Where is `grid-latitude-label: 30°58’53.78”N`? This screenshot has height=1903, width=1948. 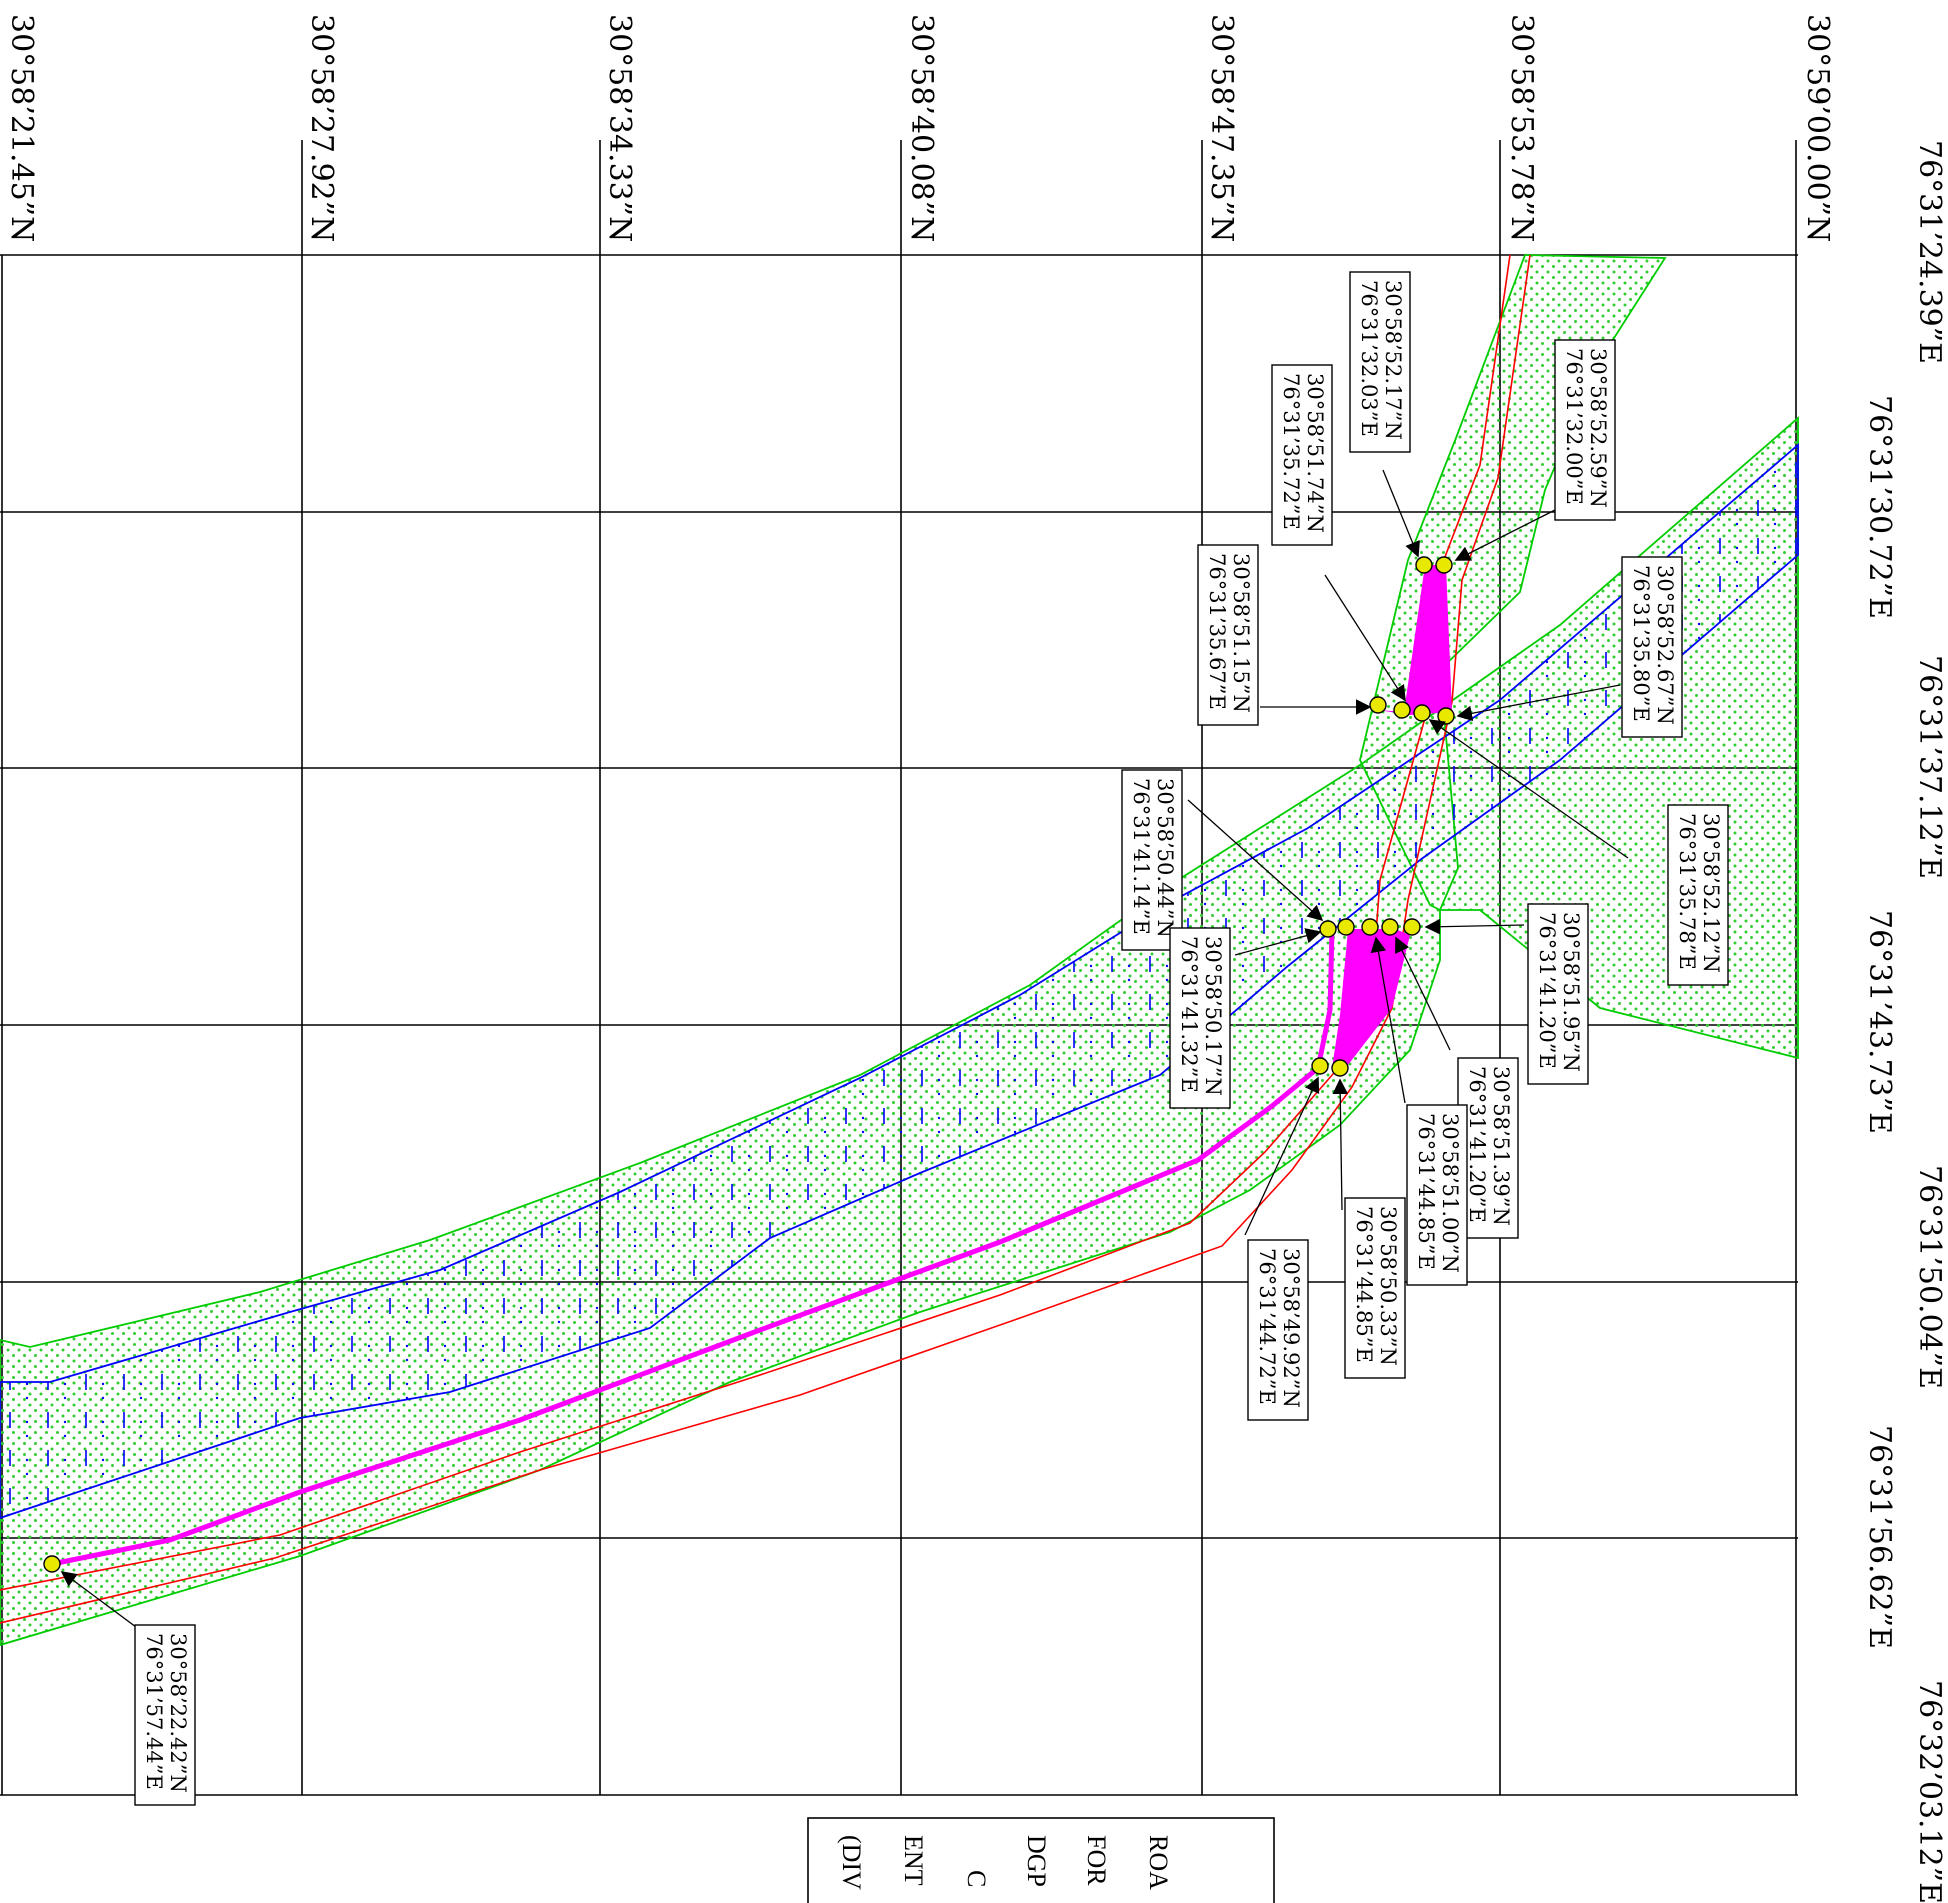 grid-latitude-label: 30°58’53.78”N is located at coordinates (1521, 128).